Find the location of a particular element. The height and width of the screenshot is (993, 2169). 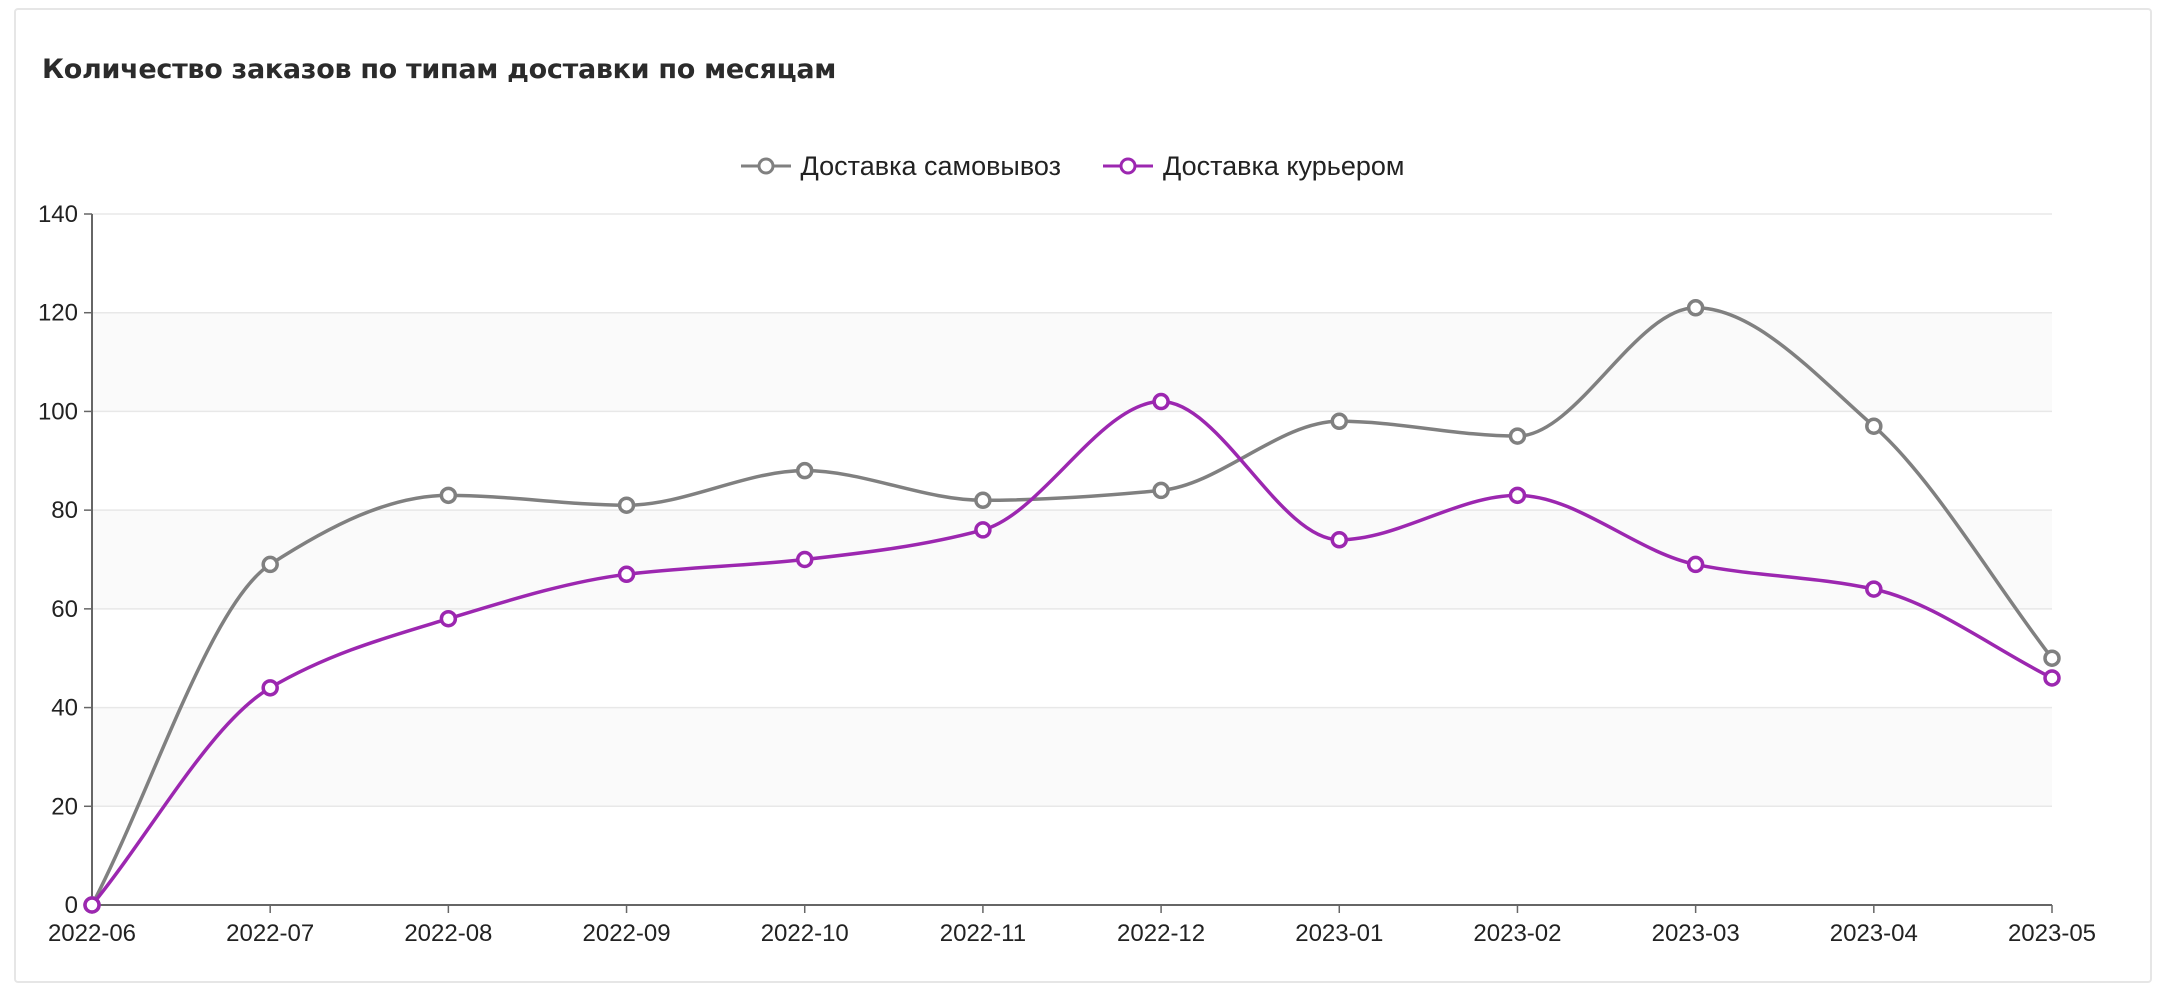

x-tick-label: 2023-04 is located at coordinates (1874, 933).